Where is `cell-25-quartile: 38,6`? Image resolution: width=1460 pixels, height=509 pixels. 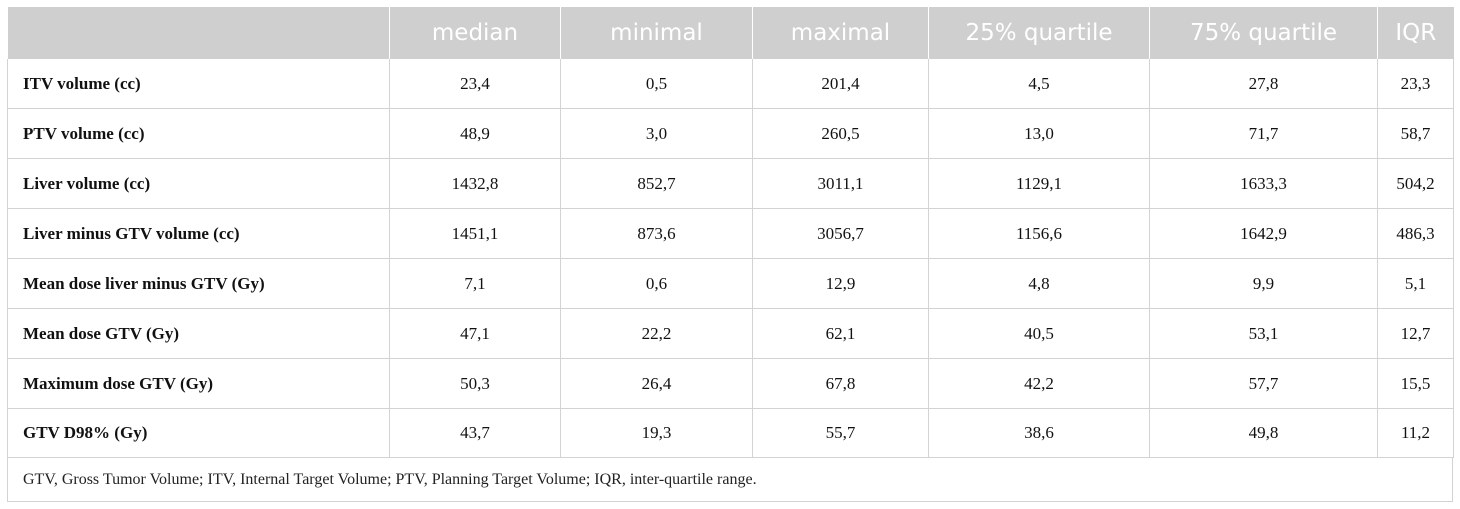 cell-25-quartile: 38,6 is located at coordinates (1039, 433).